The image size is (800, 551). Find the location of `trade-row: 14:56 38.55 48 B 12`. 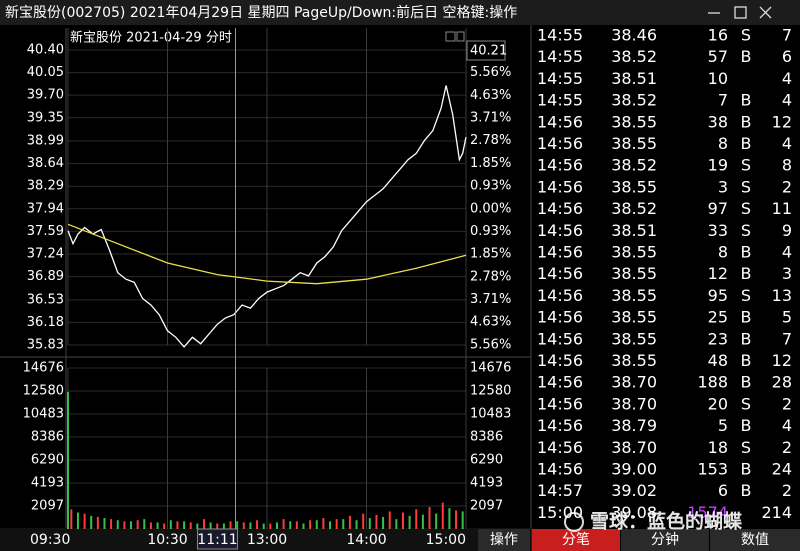

trade-row: 14:56 38.55 48 B 12 is located at coordinates (664, 360).